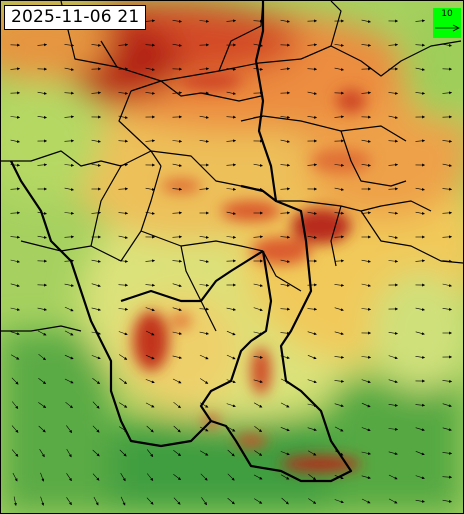 Image resolution: width=464 pixels, height=514 pixels. I want to click on legend-reference-value: 10, so click(447, 14).